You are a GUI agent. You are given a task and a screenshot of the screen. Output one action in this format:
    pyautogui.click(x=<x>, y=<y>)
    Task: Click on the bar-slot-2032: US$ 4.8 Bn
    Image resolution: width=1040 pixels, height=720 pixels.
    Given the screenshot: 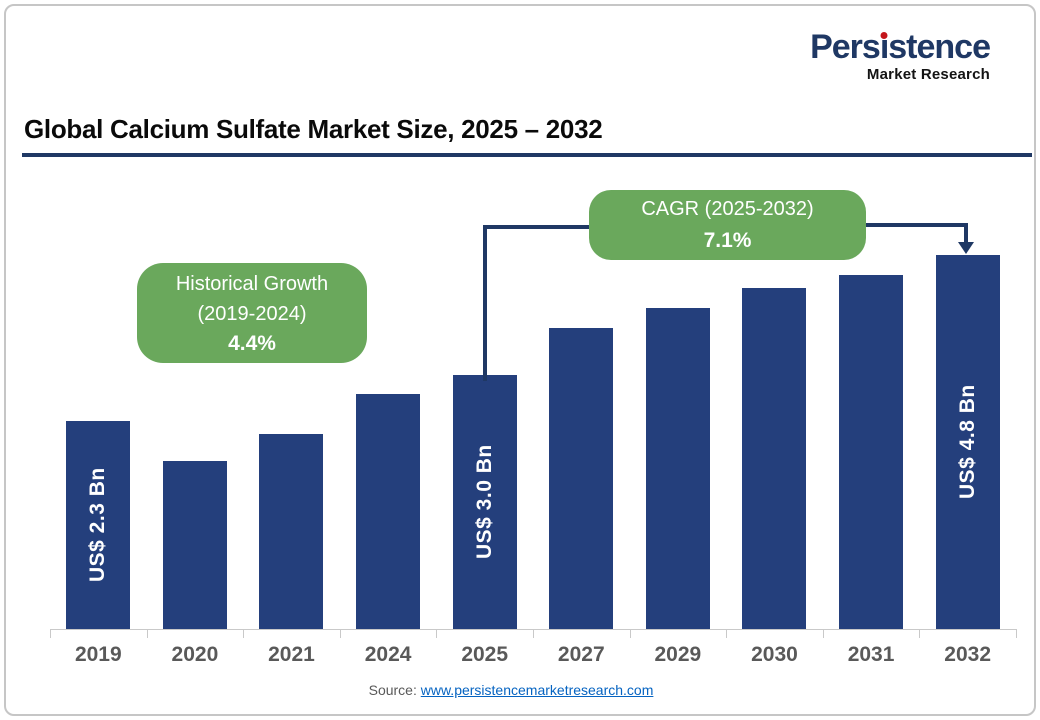 What is the action you would take?
    pyautogui.click(x=967, y=442)
    